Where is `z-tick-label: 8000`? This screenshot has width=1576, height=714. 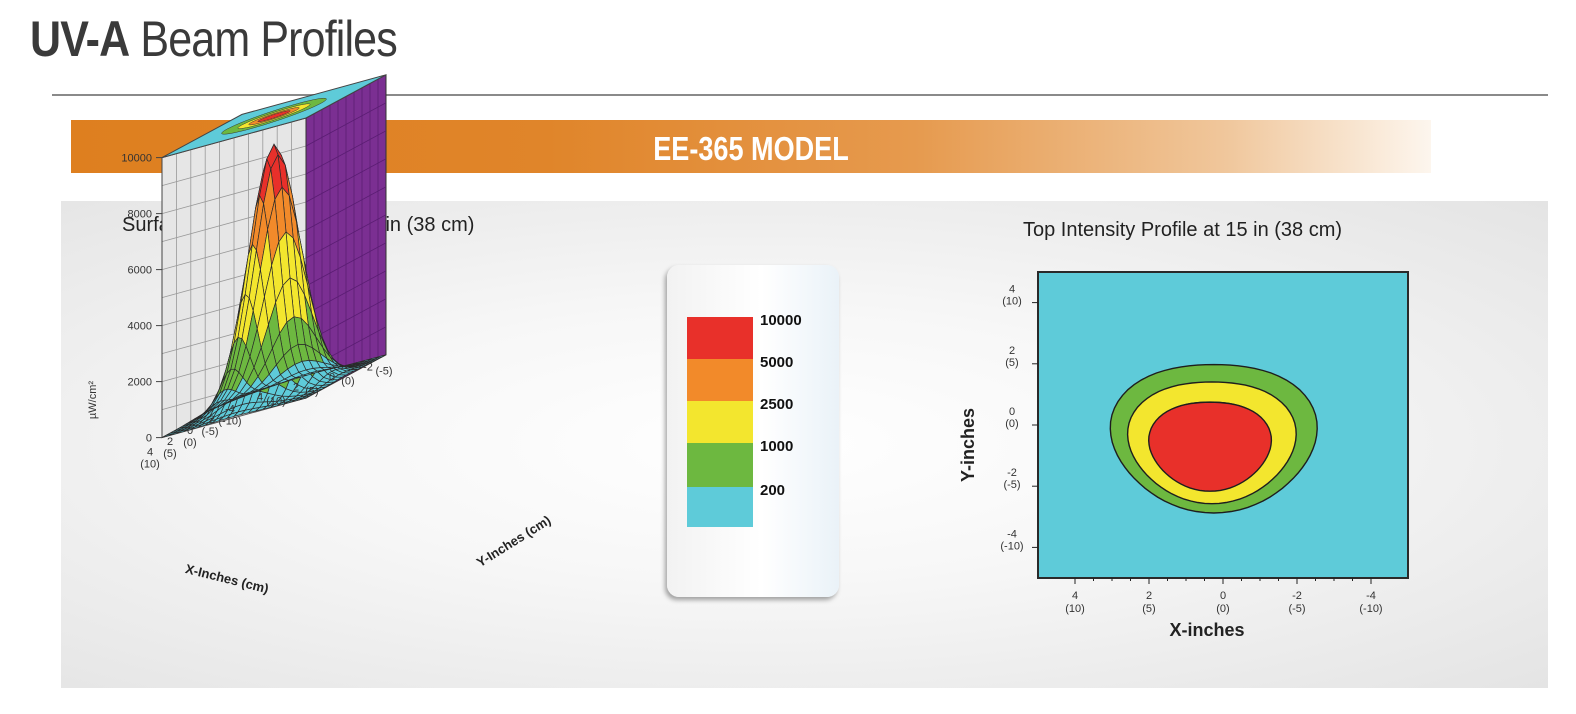
z-tick-label: 8000 is located at coordinates (140, 215).